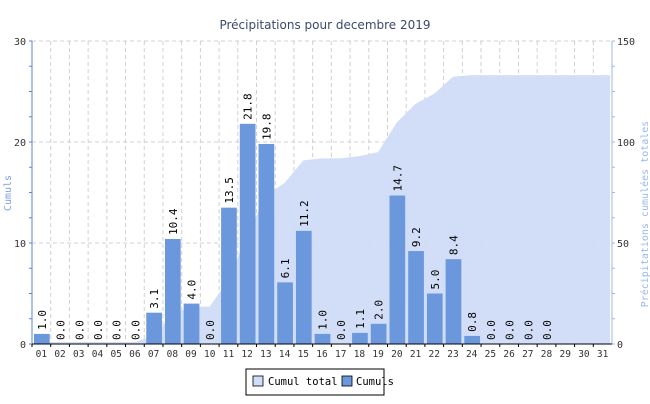  Describe the element at coordinates (229, 190) in the screenshot. I see `bar-value-label: 13.5` at that location.